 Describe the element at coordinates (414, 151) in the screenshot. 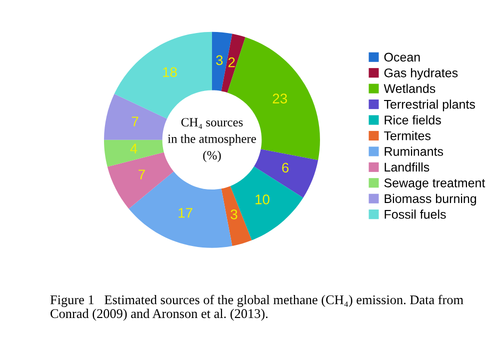

I see `legend-label: Ruminants` at that location.